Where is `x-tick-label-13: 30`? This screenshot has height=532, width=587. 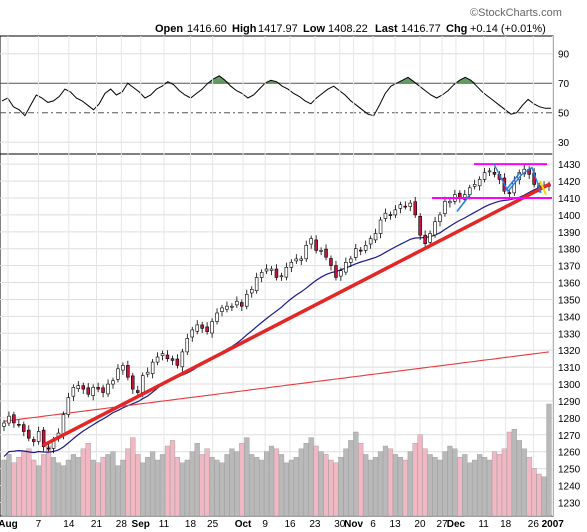
x-tick-label-13: 30 is located at coordinates (340, 524).